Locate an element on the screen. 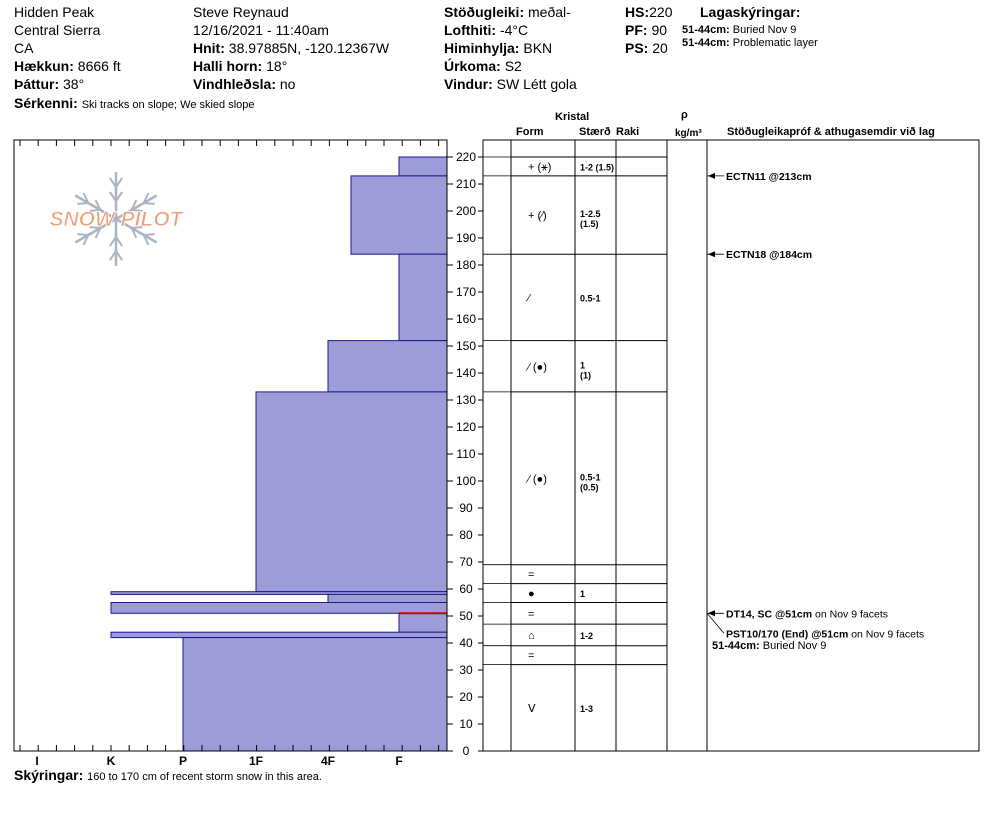 The height and width of the screenshot is (840, 994). layer-note-2: 51-44cm: Problematic layer is located at coordinates (750, 43).